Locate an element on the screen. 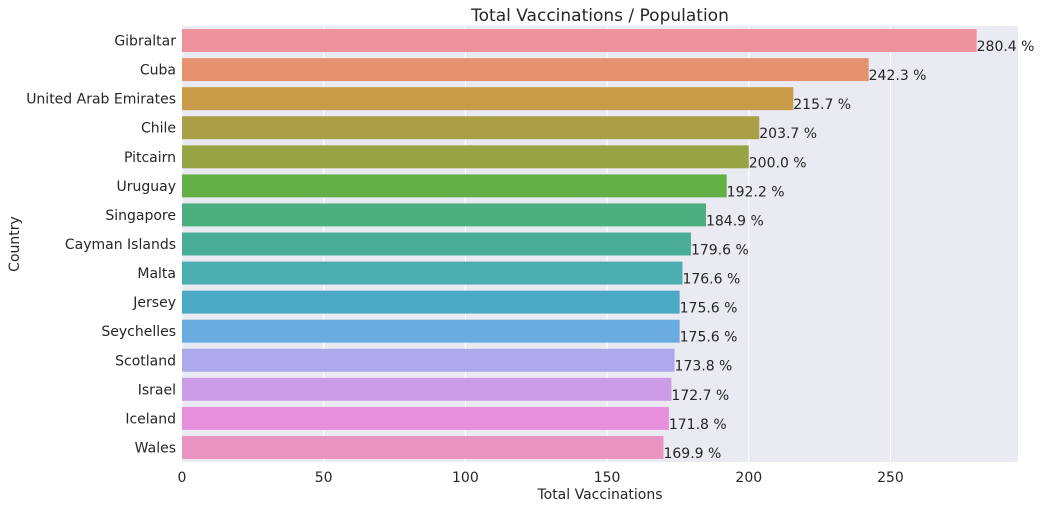  bar-data-label: 173.8 % is located at coordinates (704, 367).